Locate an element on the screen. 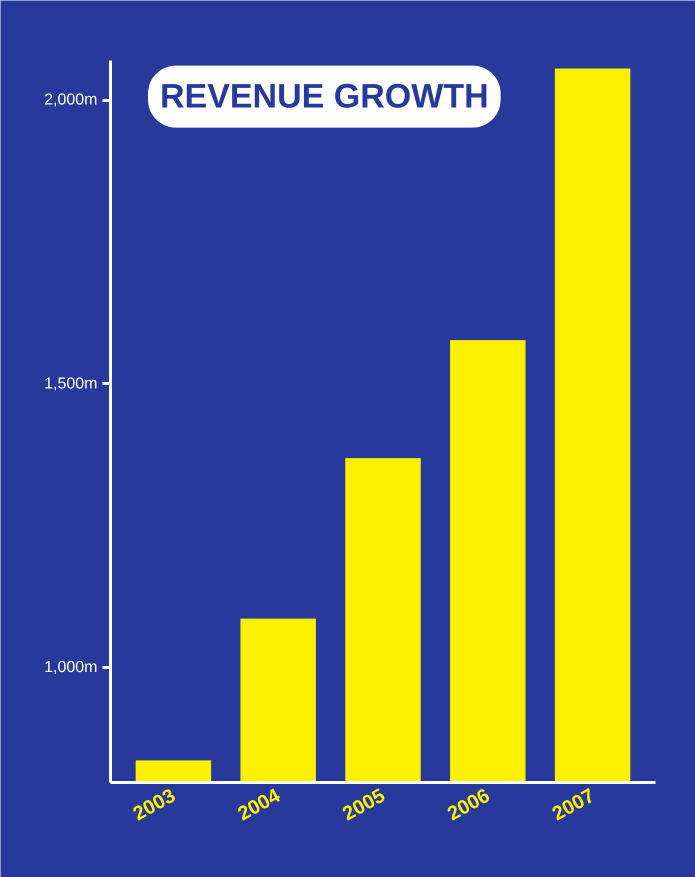  x-tick-label: 2005 is located at coordinates (364, 805).